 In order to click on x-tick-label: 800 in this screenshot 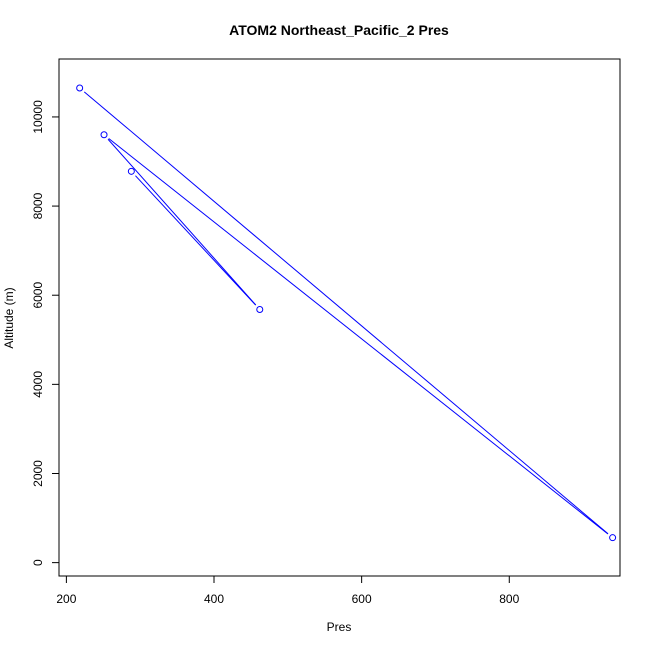, I will do `click(509, 599)`.